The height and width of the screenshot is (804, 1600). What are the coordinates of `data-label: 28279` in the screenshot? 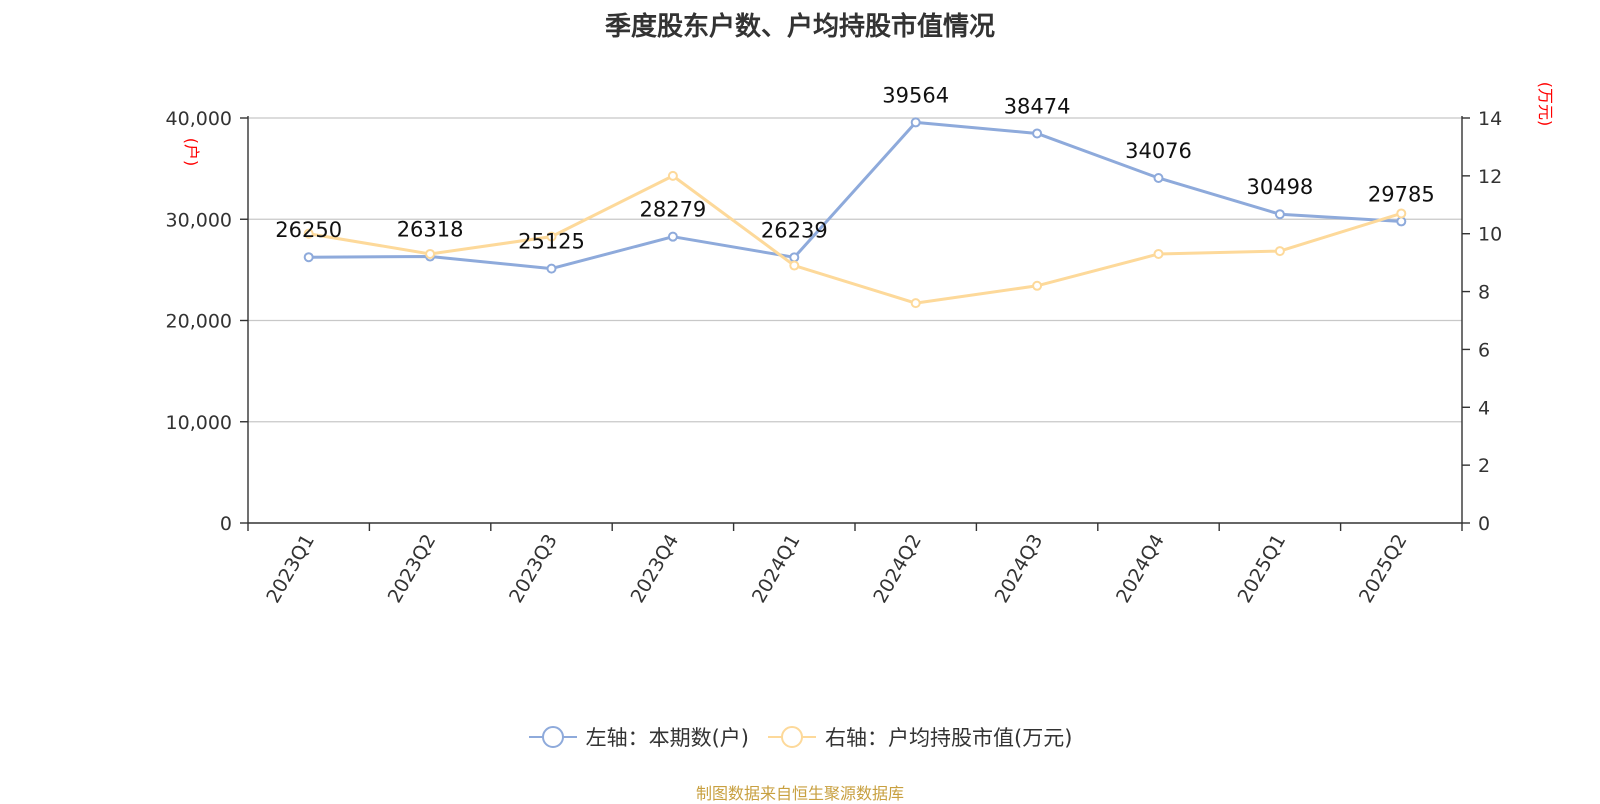 It's located at (672, 210).